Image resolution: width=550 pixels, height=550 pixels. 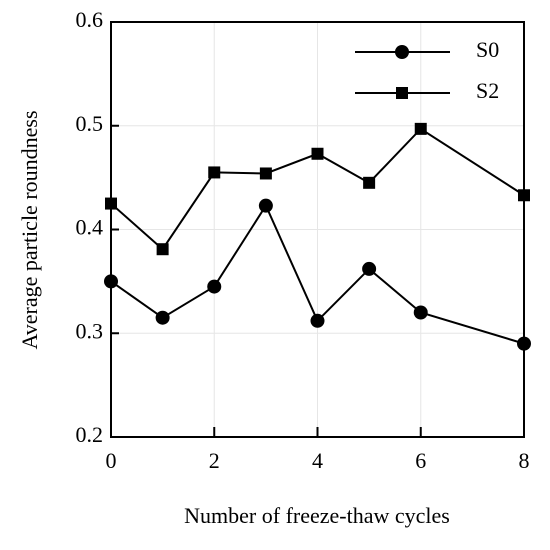 I want to click on x-tick-label: 6, so click(x=420, y=460).